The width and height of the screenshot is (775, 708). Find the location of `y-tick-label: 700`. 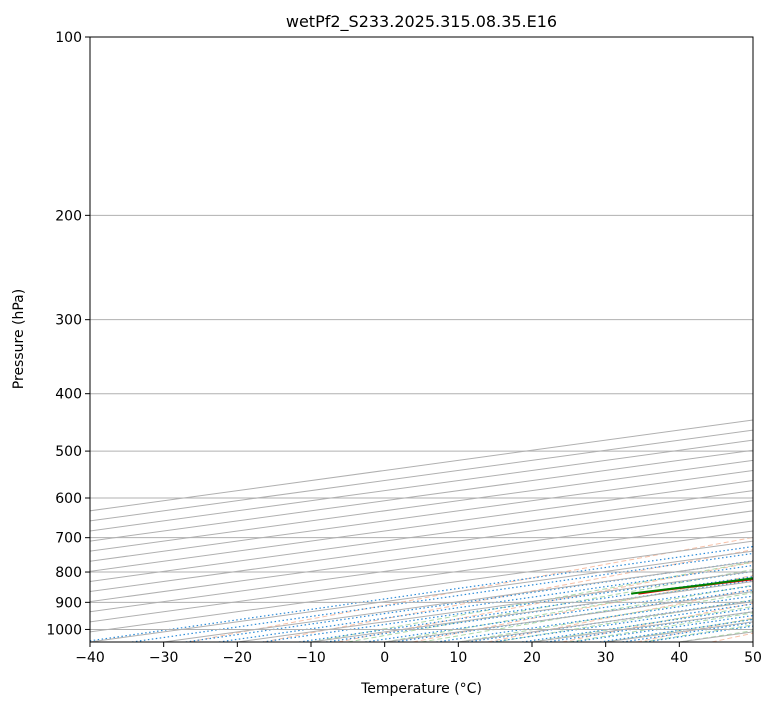

y-tick-label: 700 is located at coordinates (68, 539).